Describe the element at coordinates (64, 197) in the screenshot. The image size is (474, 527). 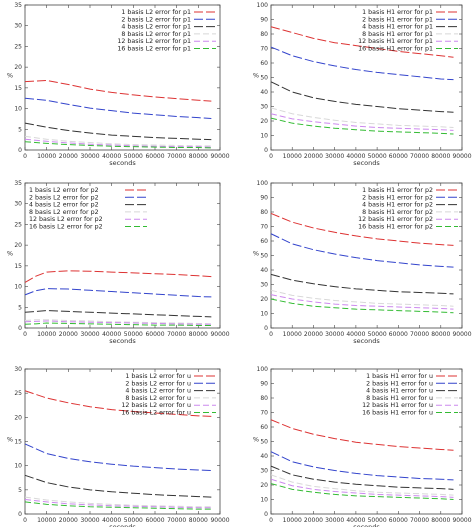
I see `legend-label: 2 basis L2 error for p2` at that location.